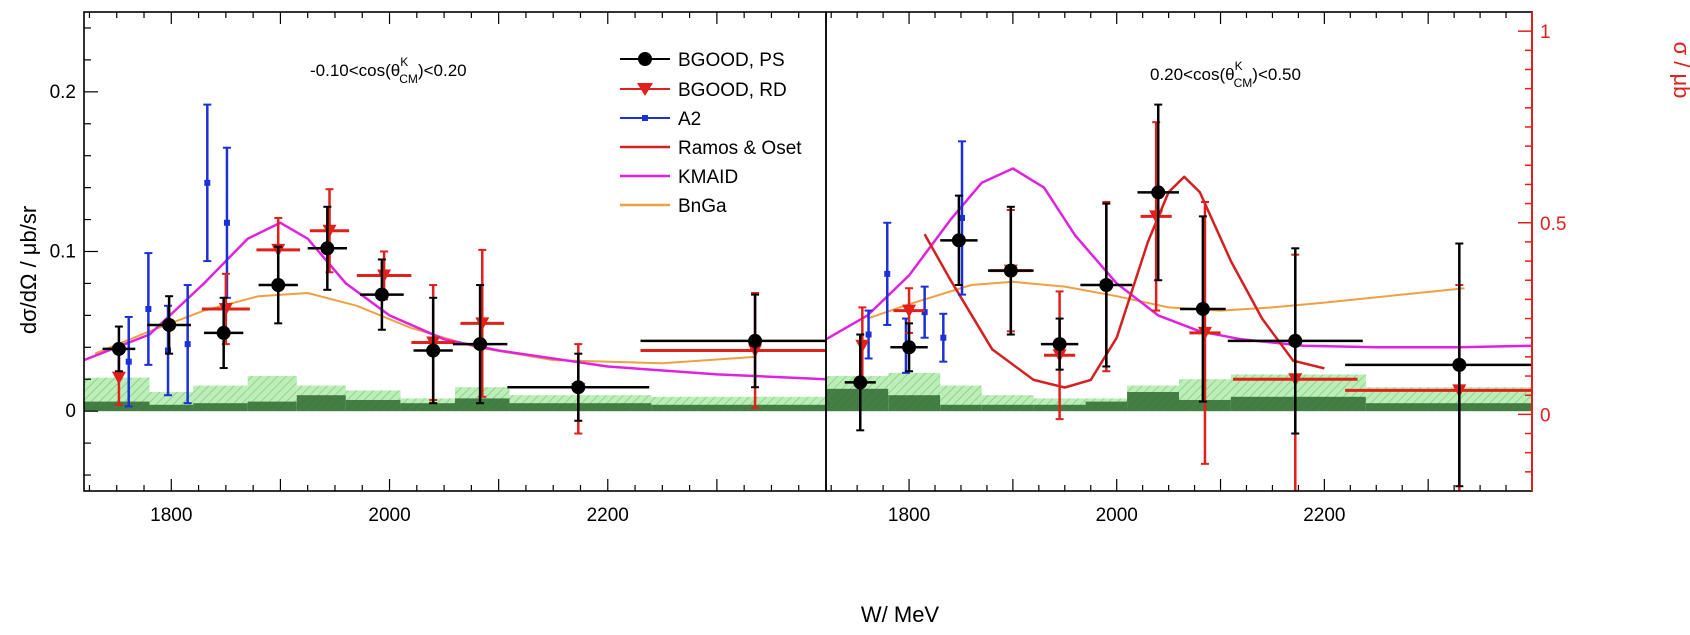 The height and width of the screenshot is (635, 1690). What do you see at coordinates (805, 72) in the screenshot?
I see `labels-layer: -0.10<cos(θK CM)<0.20 0.20<cos(θK CM)<0.50` at bounding box center [805, 72].